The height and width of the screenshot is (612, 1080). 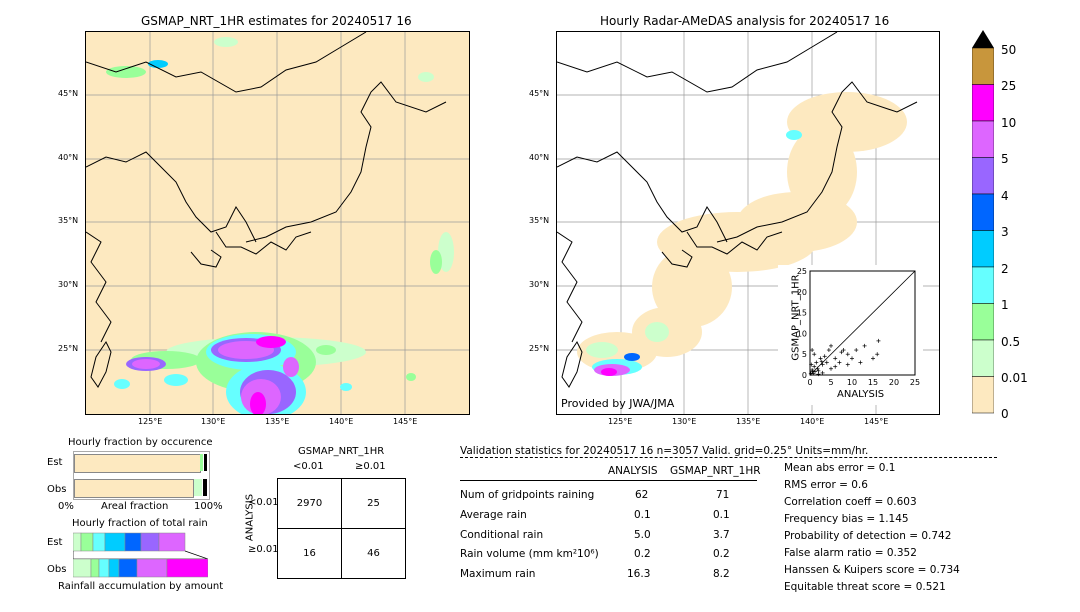 I want to click on validation-analysis-value: 16.3, so click(x=639, y=574).